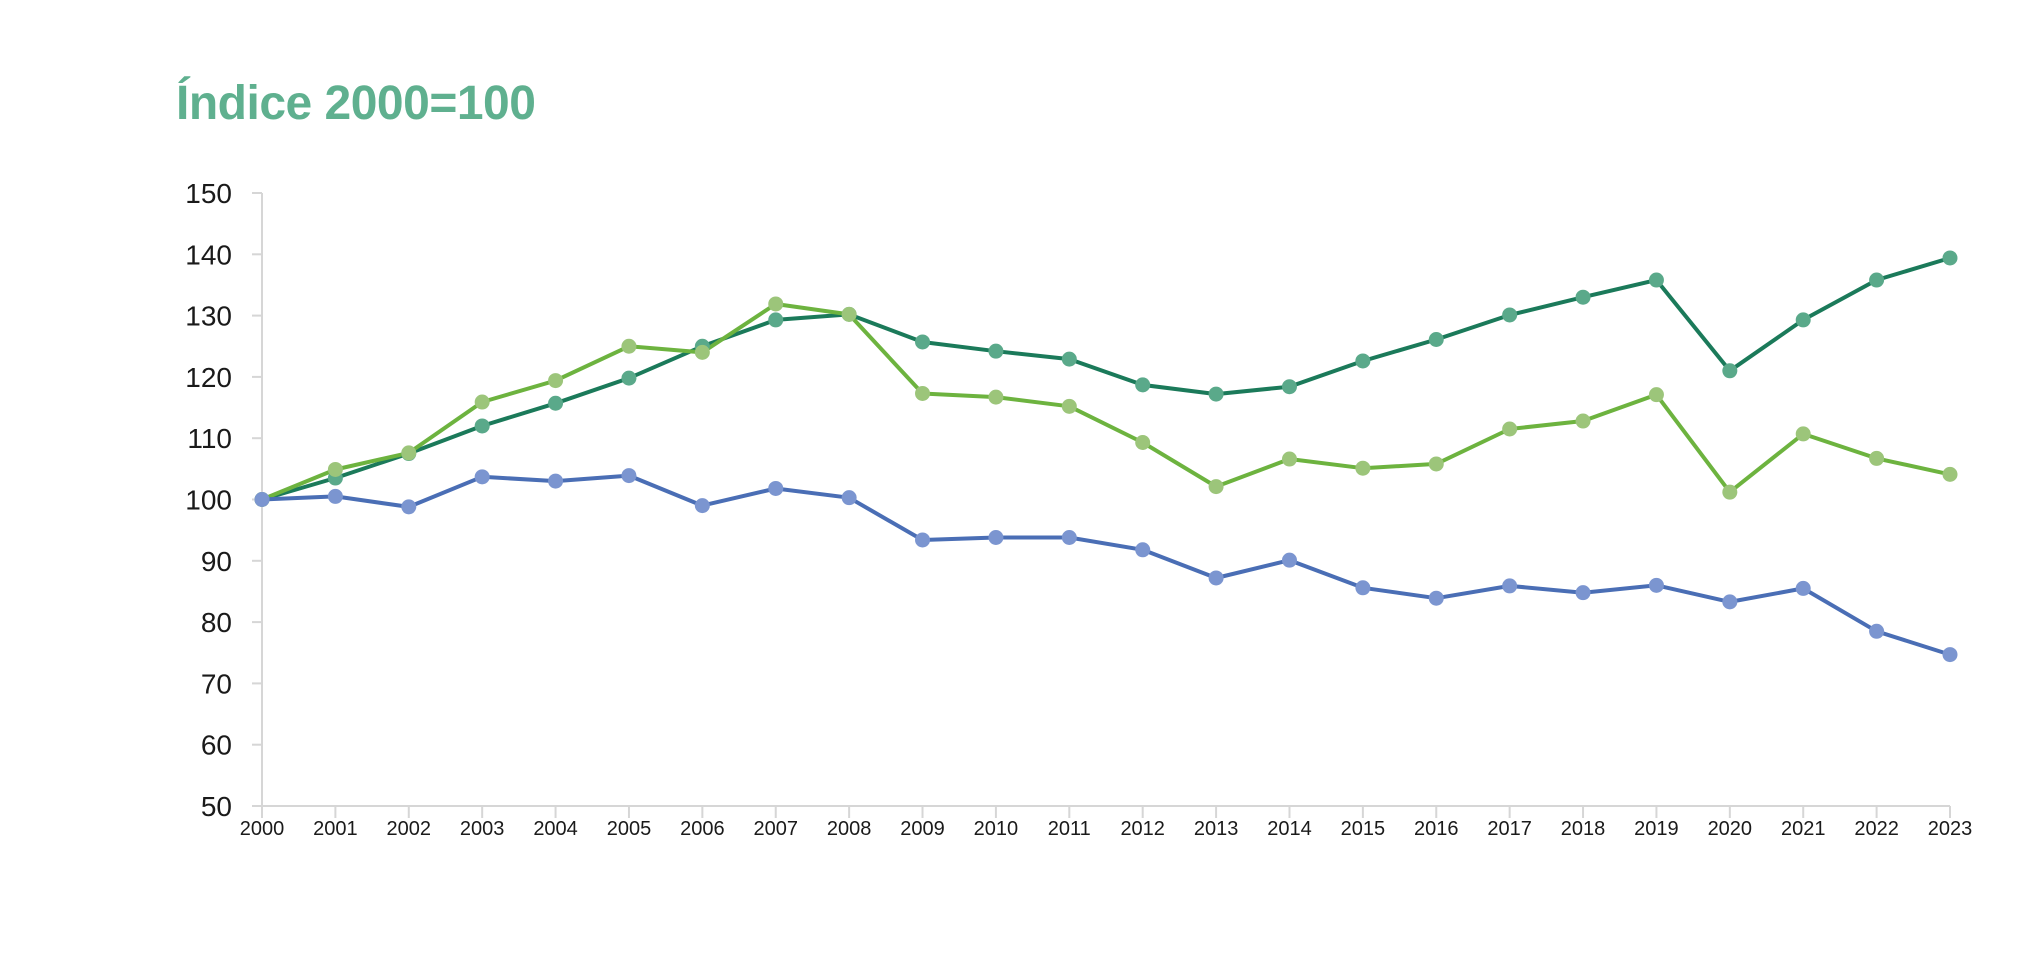  I want to click on x-tick-label: 2010, so click(996, 829).